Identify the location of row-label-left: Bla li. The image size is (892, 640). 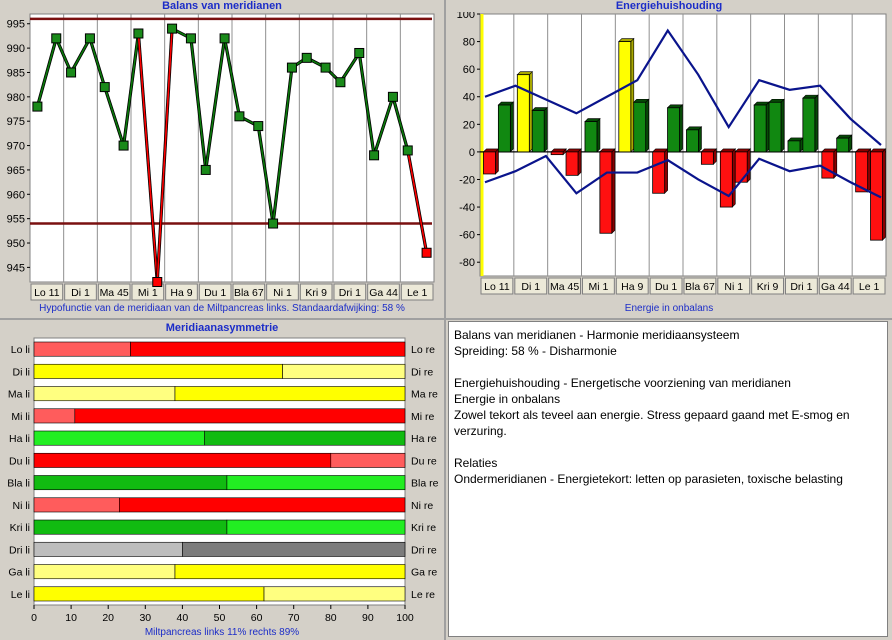
(18, 484).